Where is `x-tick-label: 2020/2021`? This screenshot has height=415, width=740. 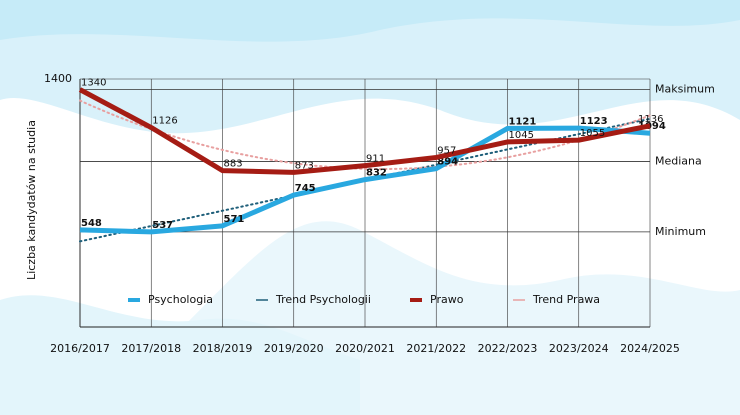 x-tick-label: 2020/2021 is located at coordinates (365, 348).